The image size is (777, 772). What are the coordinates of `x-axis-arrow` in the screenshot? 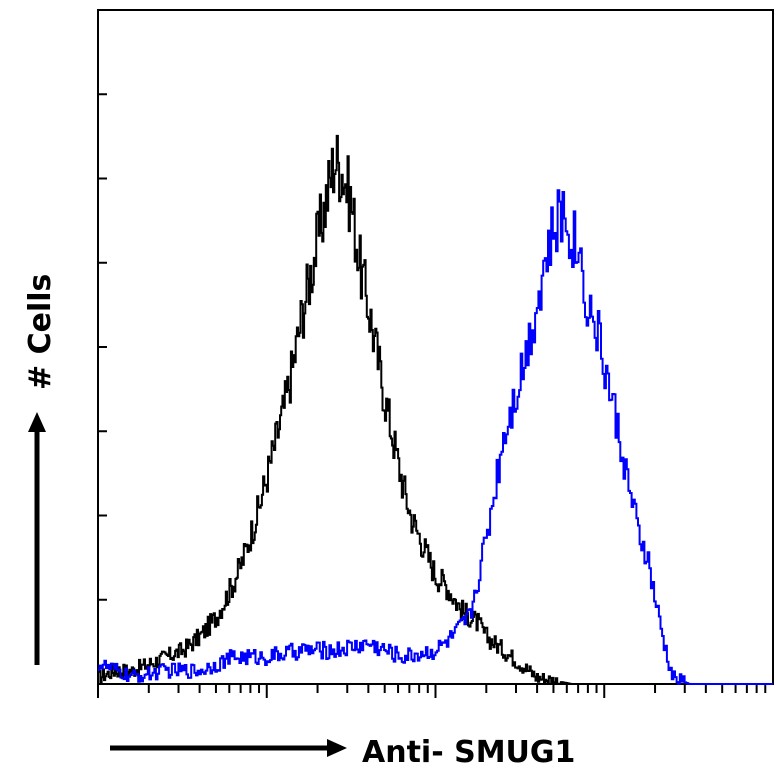 It's located at (228, 748).